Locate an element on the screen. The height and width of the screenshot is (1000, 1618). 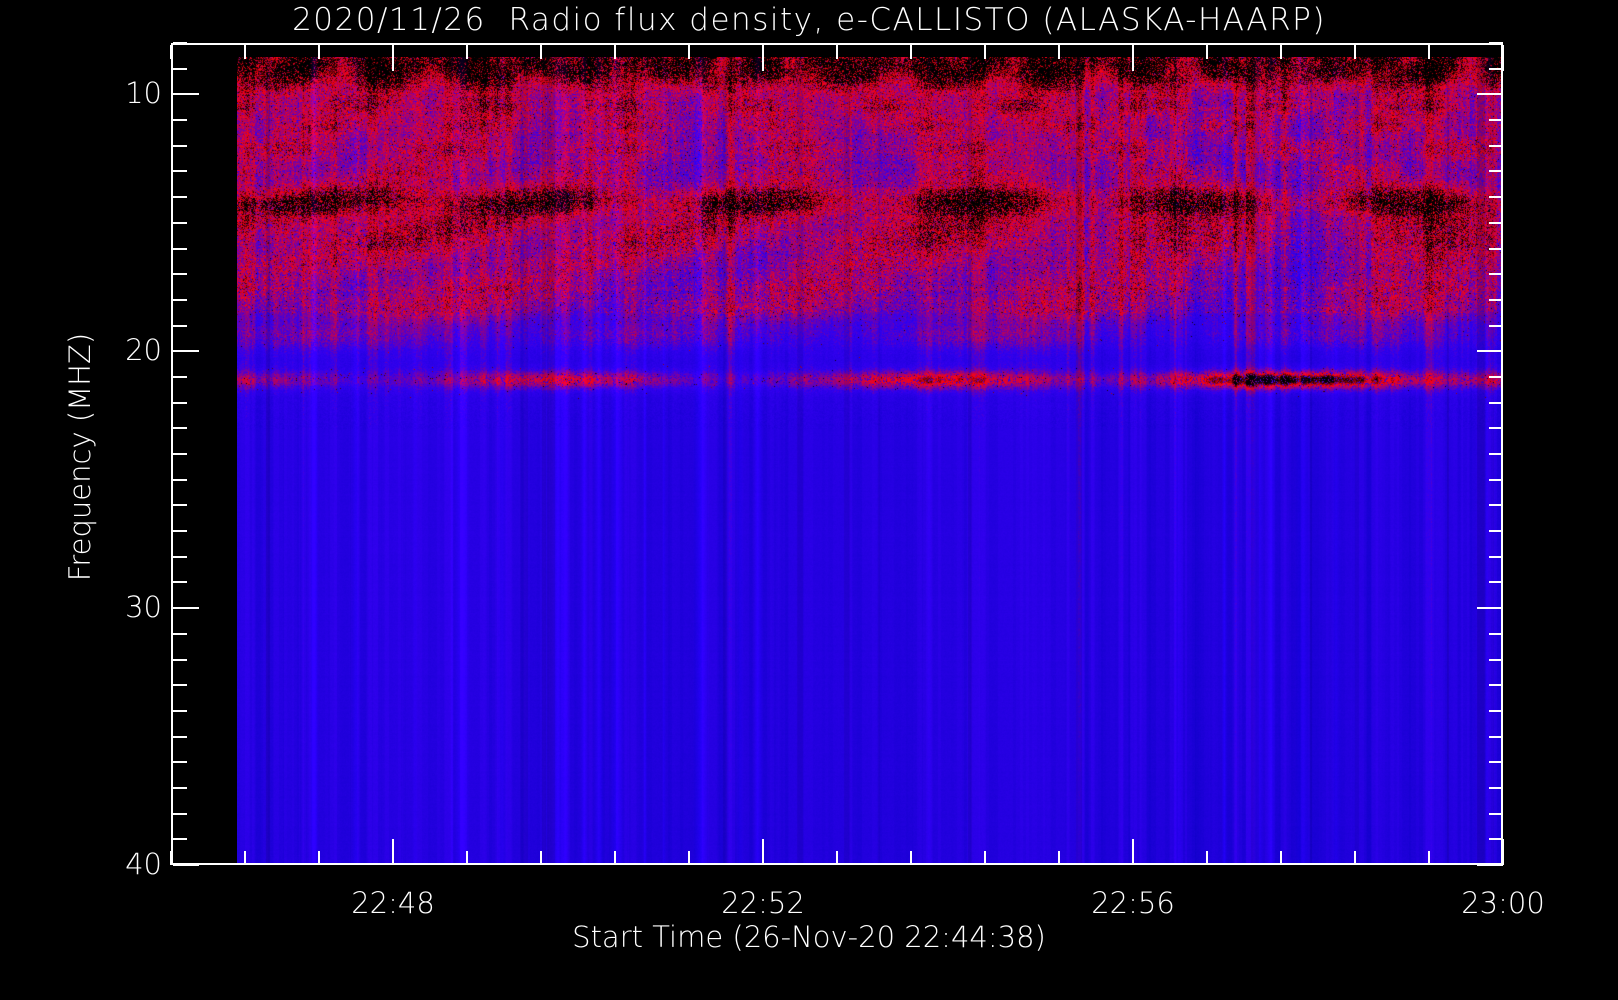
y-tick-label: 40 is located at coordinates (143, 864).